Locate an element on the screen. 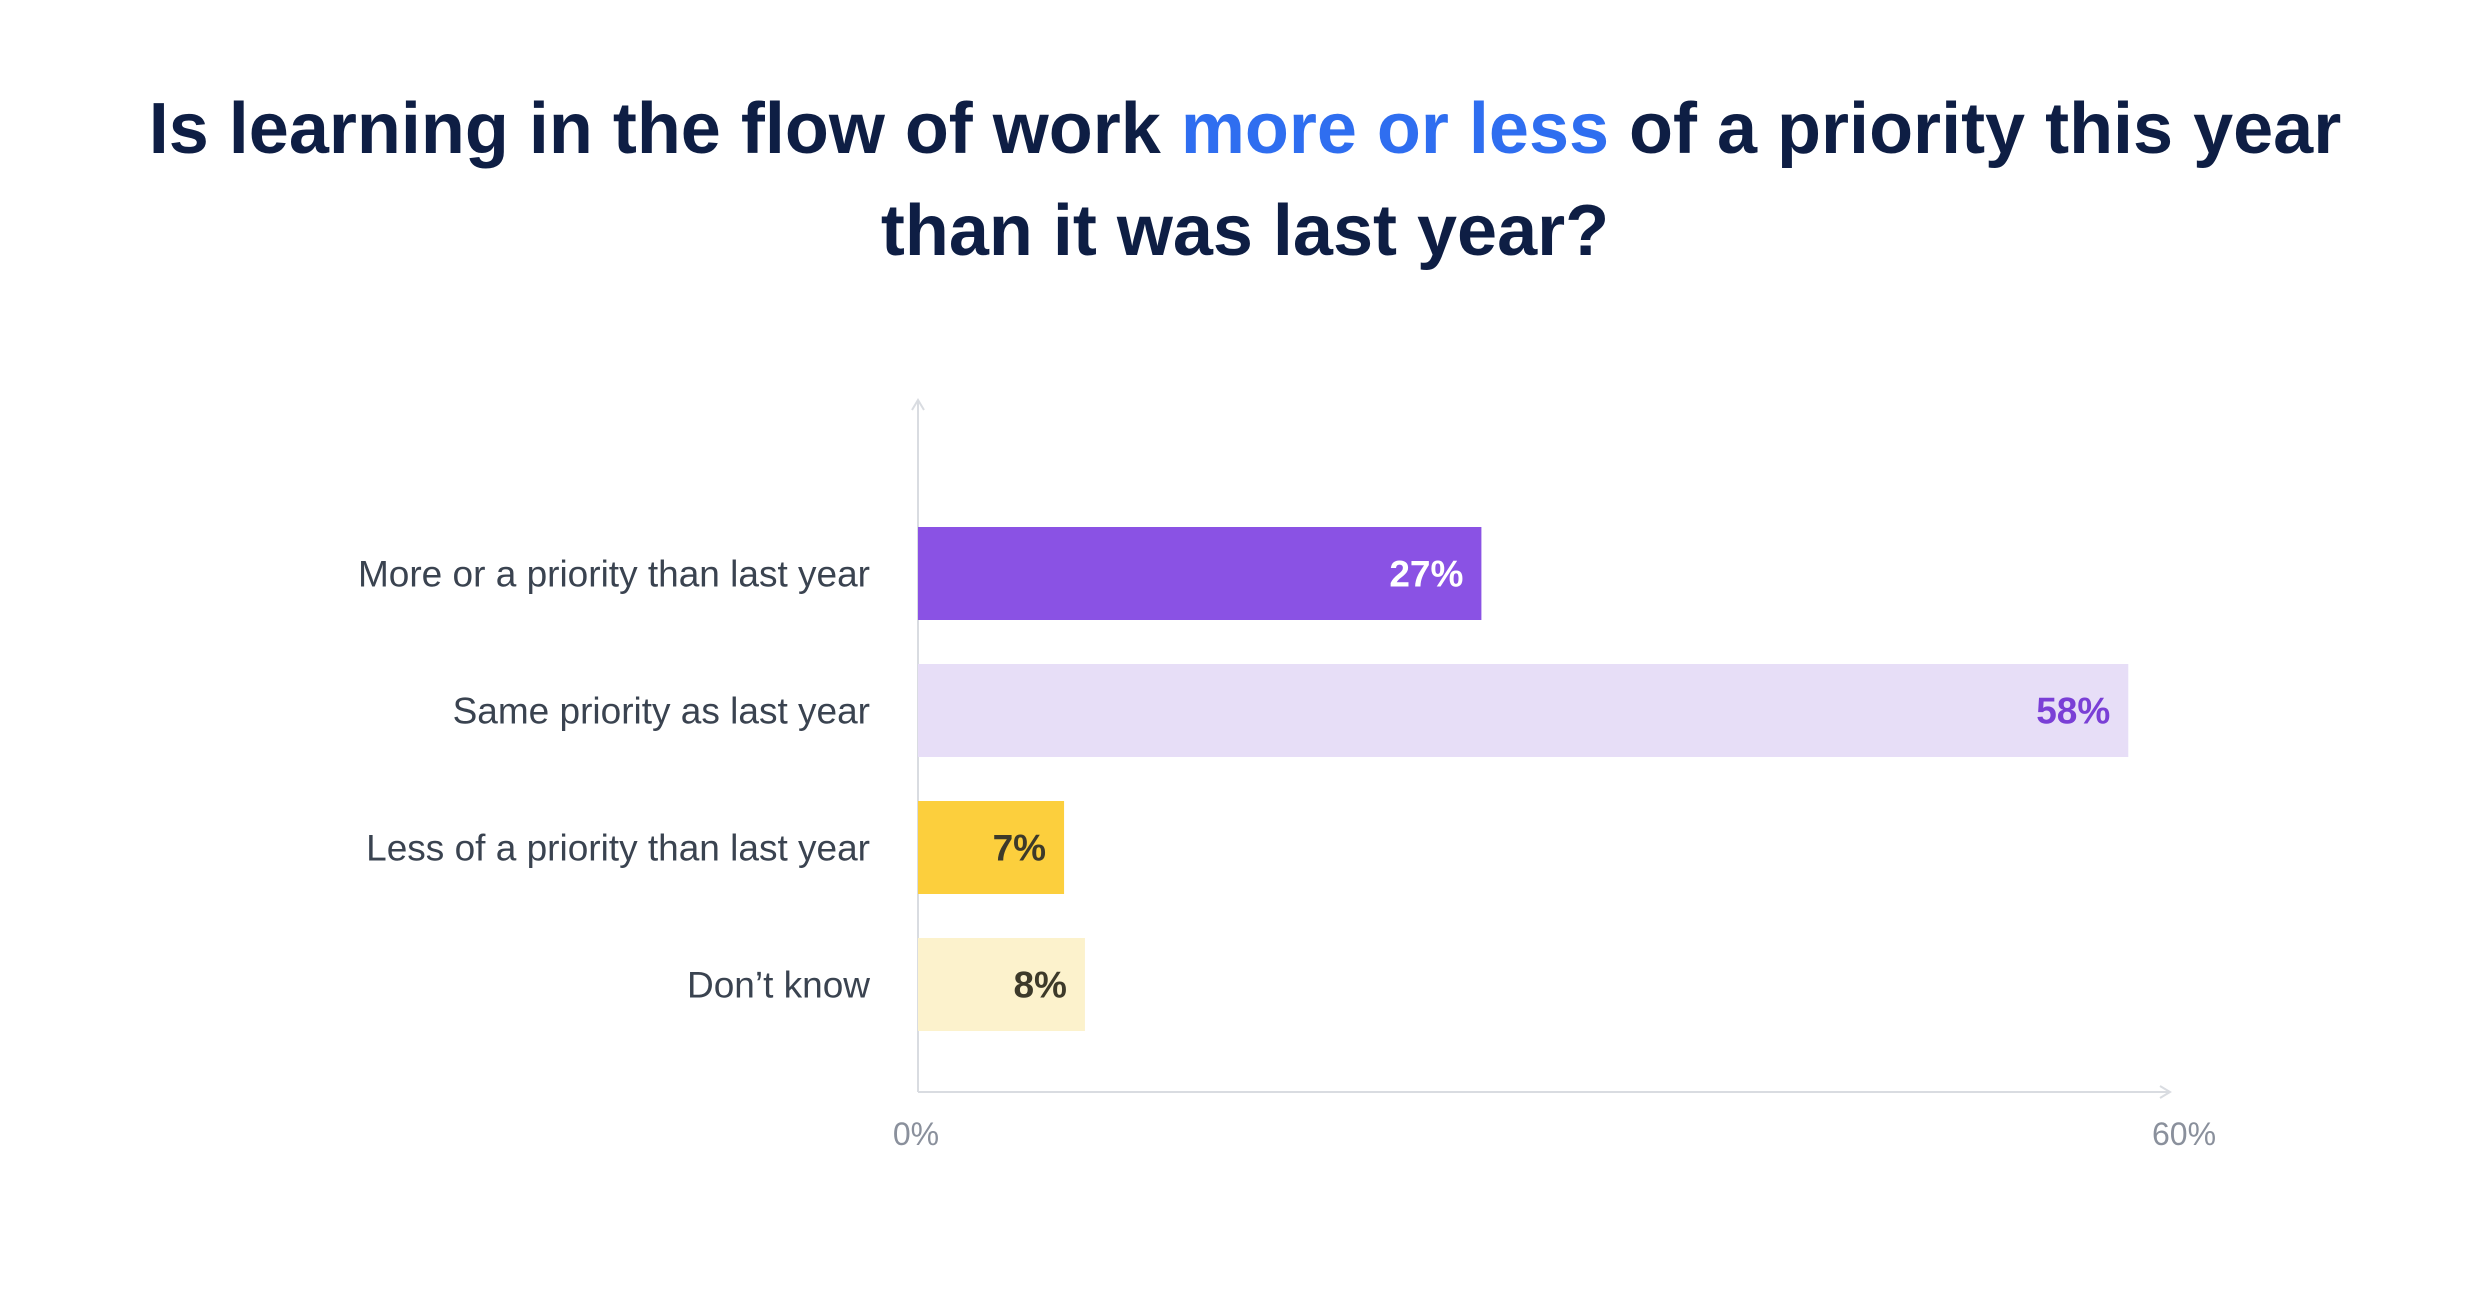 This screenshot has width=2490, height=1301. x-axis-arrow is located at coordinates (2165, 1092).